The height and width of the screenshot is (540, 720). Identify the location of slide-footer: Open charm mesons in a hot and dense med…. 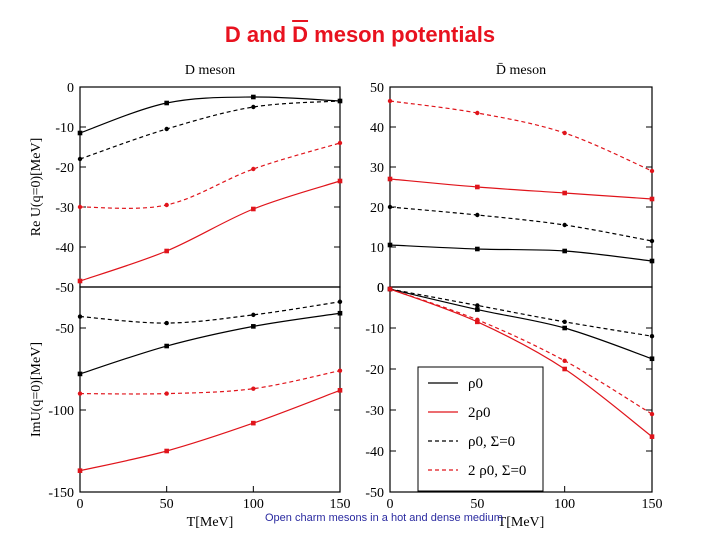
(384, 518).